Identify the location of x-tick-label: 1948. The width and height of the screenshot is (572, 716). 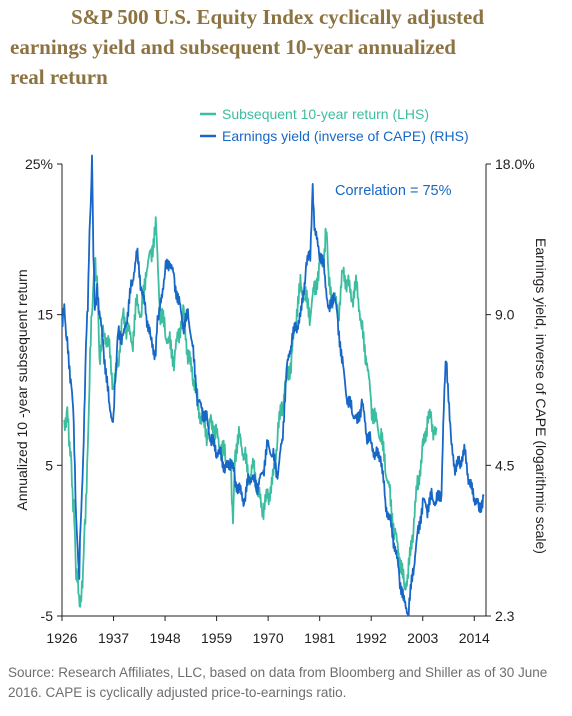
(164, 638).